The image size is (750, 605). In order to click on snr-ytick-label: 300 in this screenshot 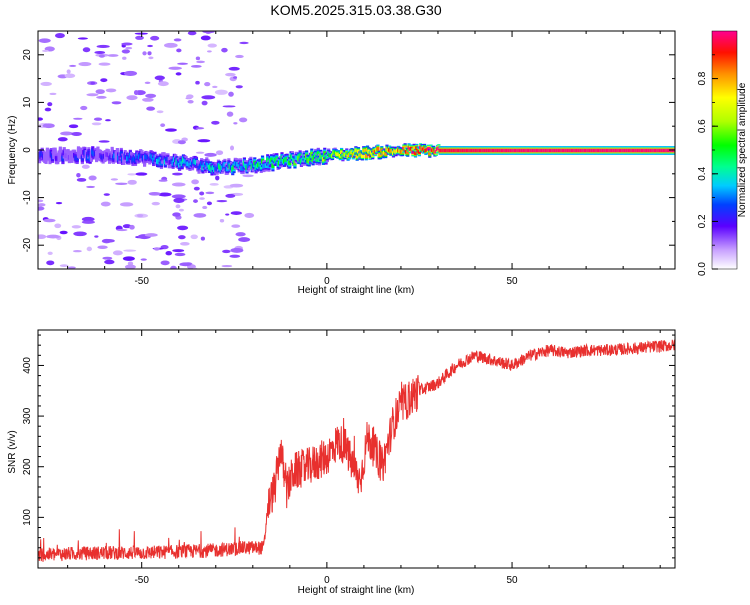, I will do `click(27, 415)`.